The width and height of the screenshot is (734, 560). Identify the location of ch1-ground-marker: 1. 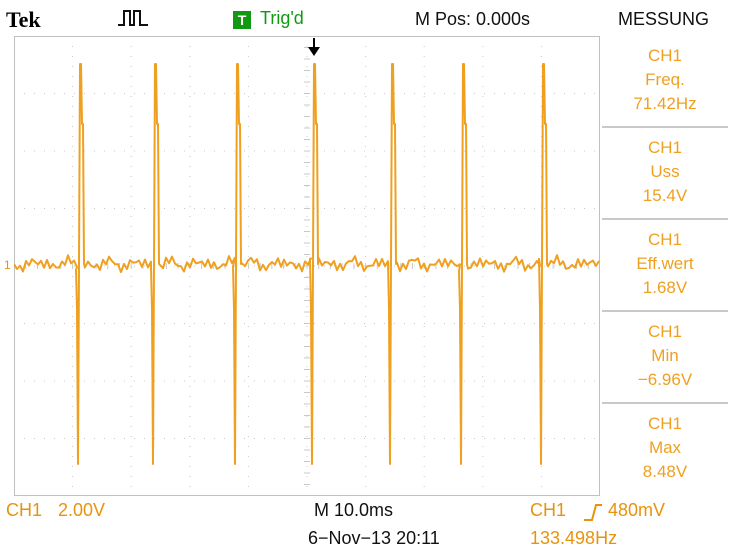
(7, 265).